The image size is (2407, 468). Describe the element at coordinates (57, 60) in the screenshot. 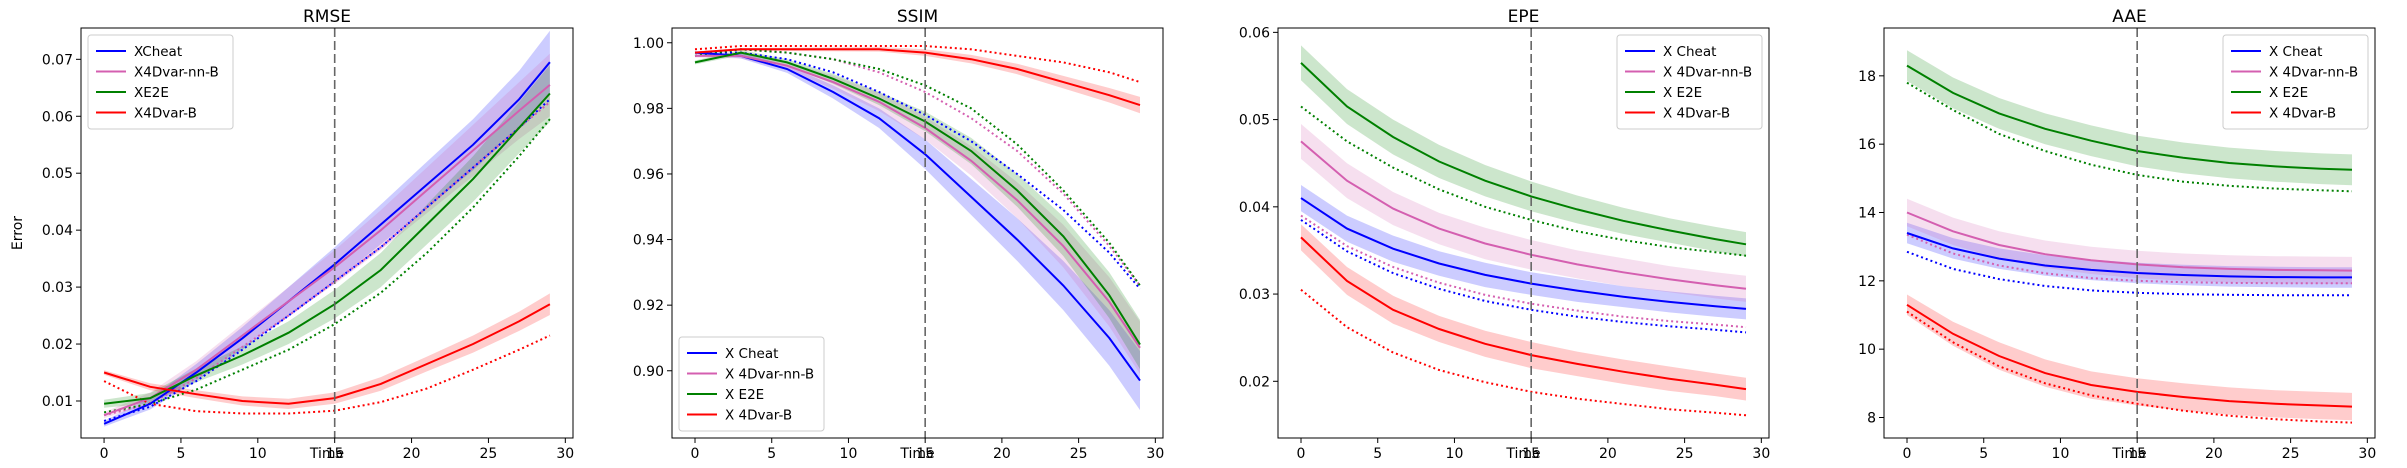

I see `y-tick-label: 0.07` at that location.